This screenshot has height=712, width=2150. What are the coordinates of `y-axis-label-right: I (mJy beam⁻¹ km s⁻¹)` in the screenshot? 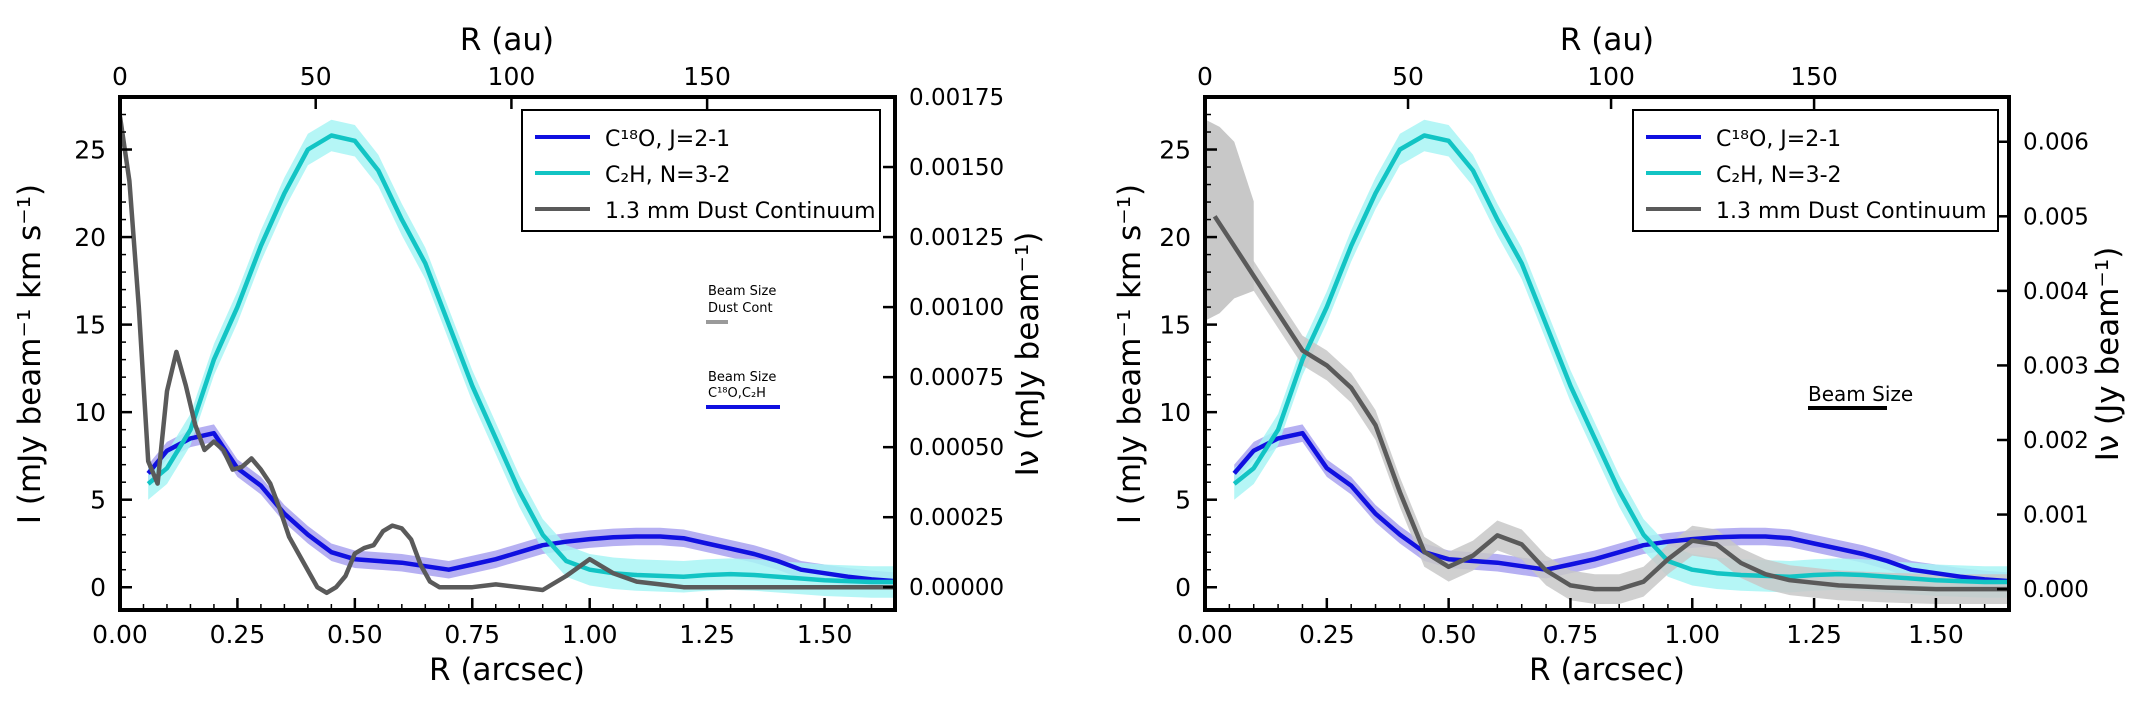 It's located at (1130, 354).